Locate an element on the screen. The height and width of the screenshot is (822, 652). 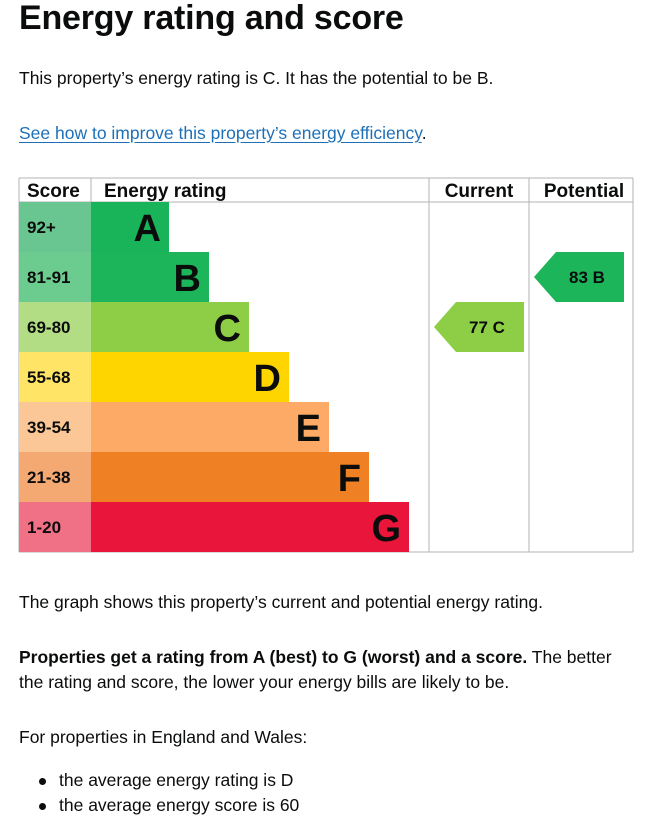
potential-rating-label: 83 B is located at coordinates (587, 277).